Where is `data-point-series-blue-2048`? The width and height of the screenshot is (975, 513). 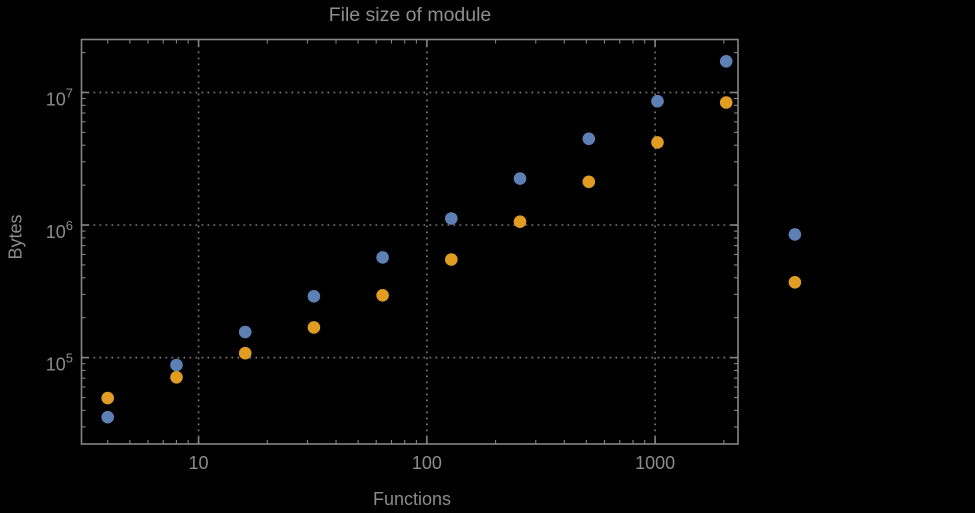
data-point-series-blue-2048 is located at coordinates (726, 61).